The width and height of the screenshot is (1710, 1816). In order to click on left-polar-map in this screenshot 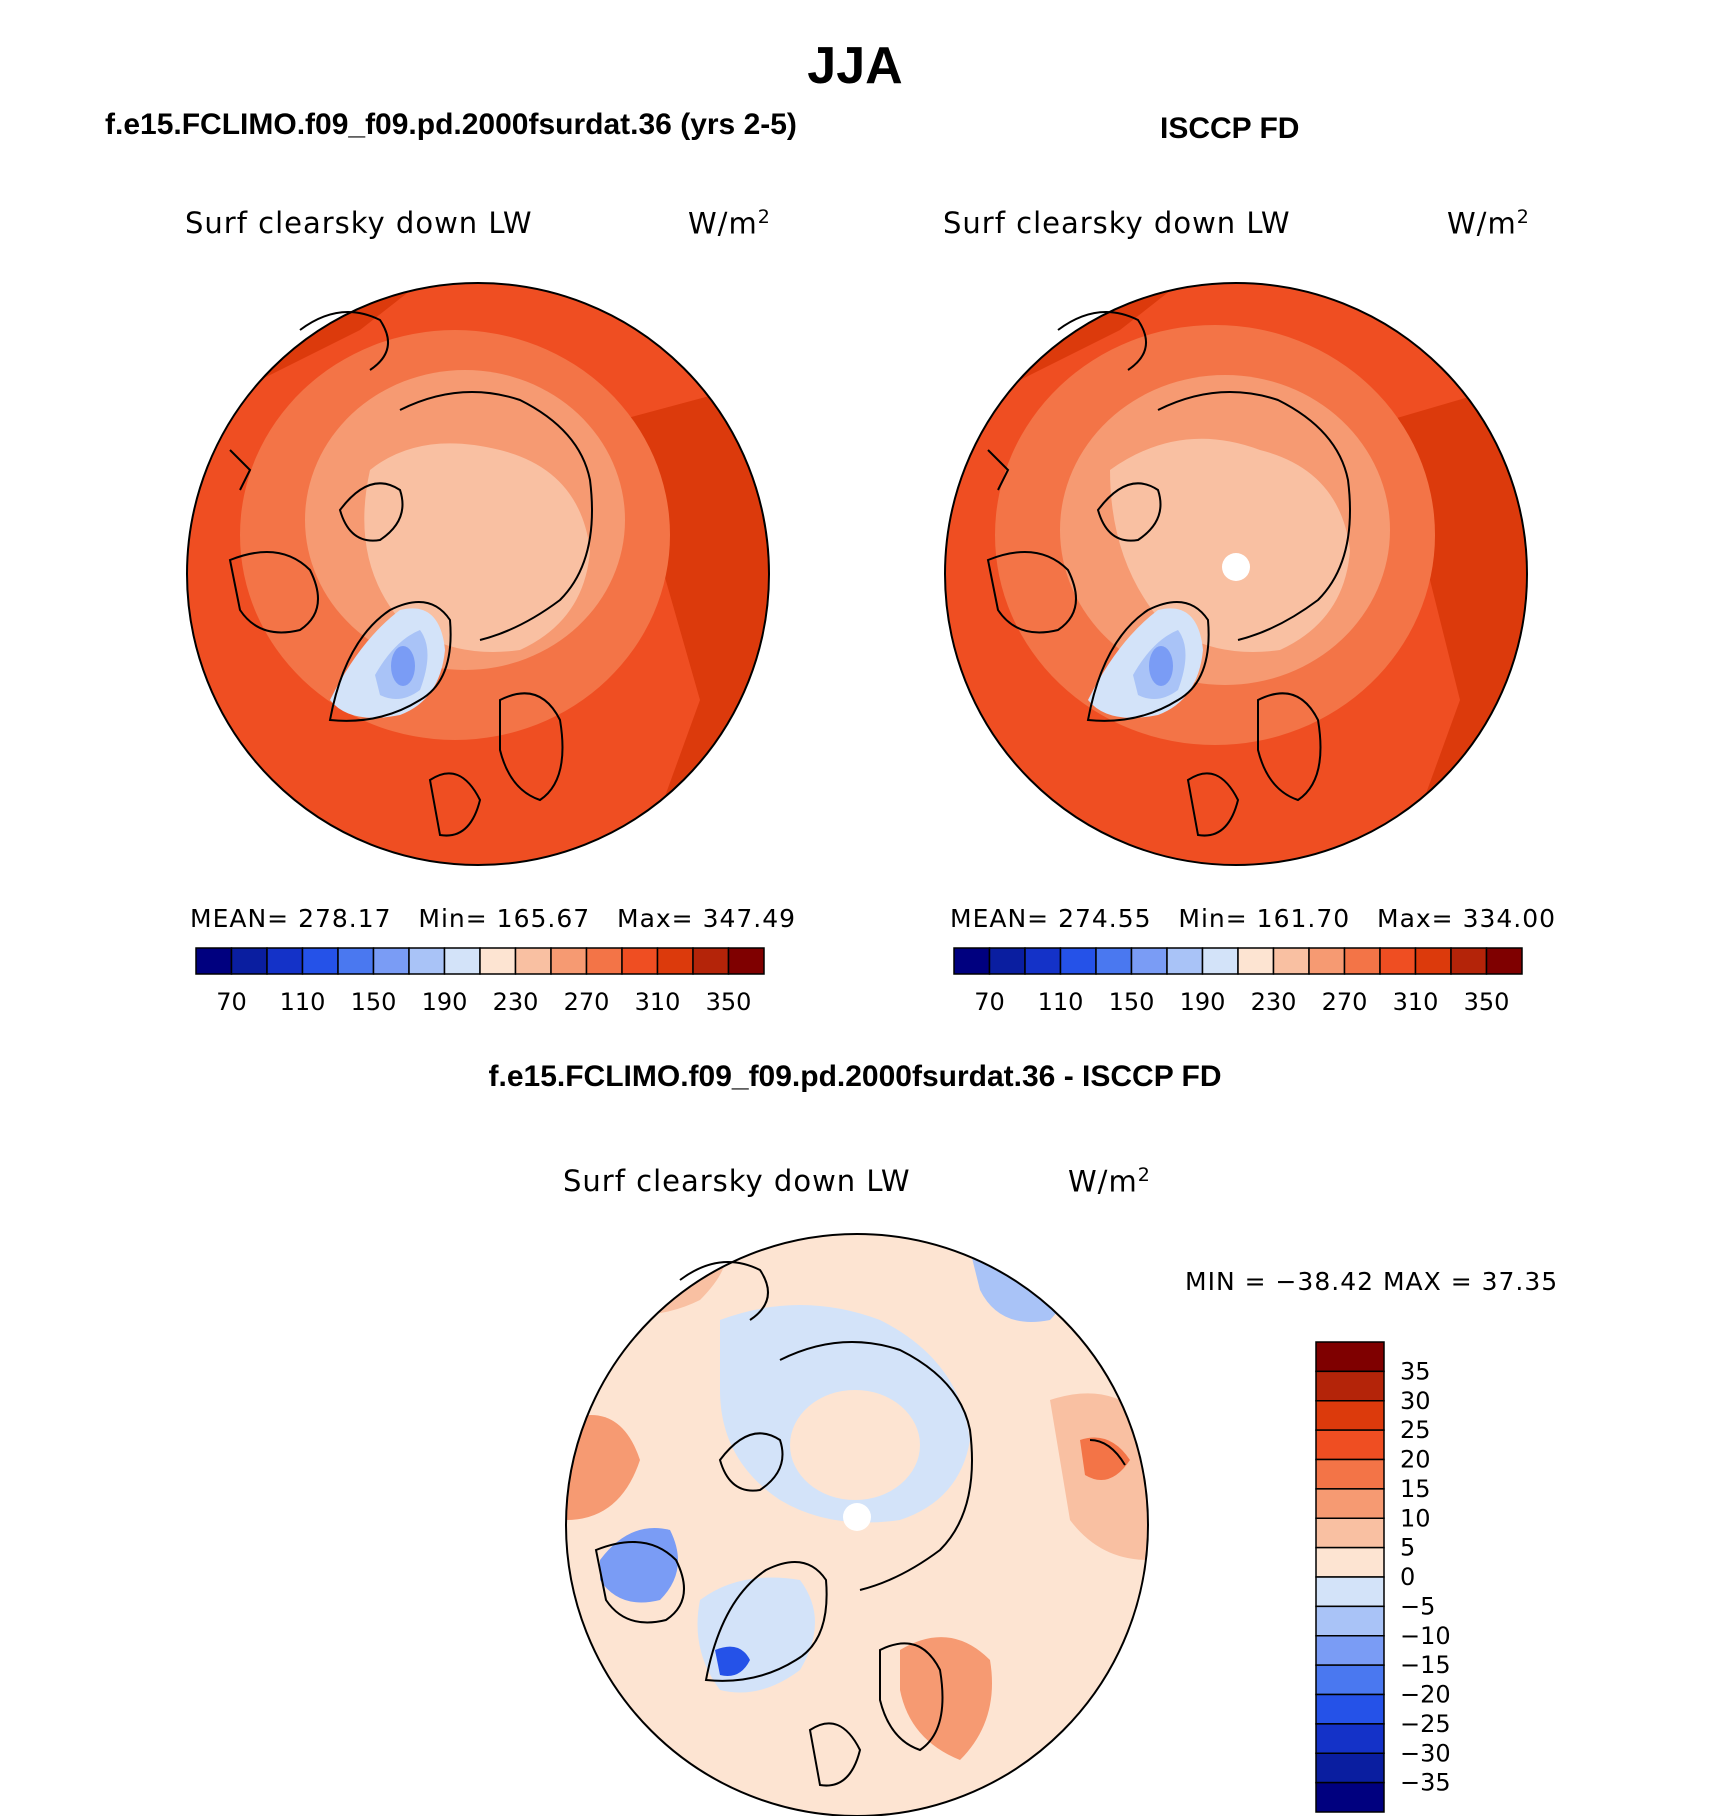, I will do `click(478, 574)`.